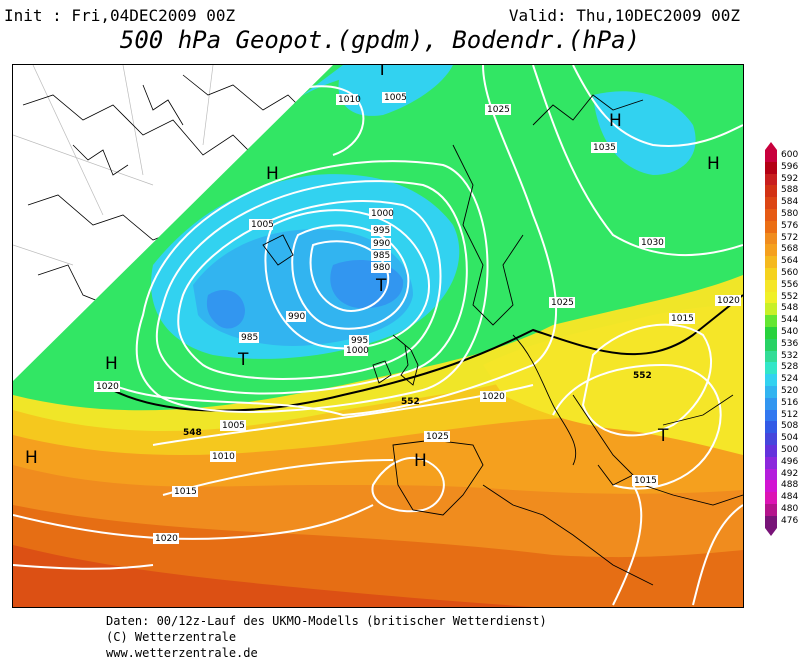 The height and width of the screenshot is (671, 812). I want to click on legend-row: 508, so click(787, 427).